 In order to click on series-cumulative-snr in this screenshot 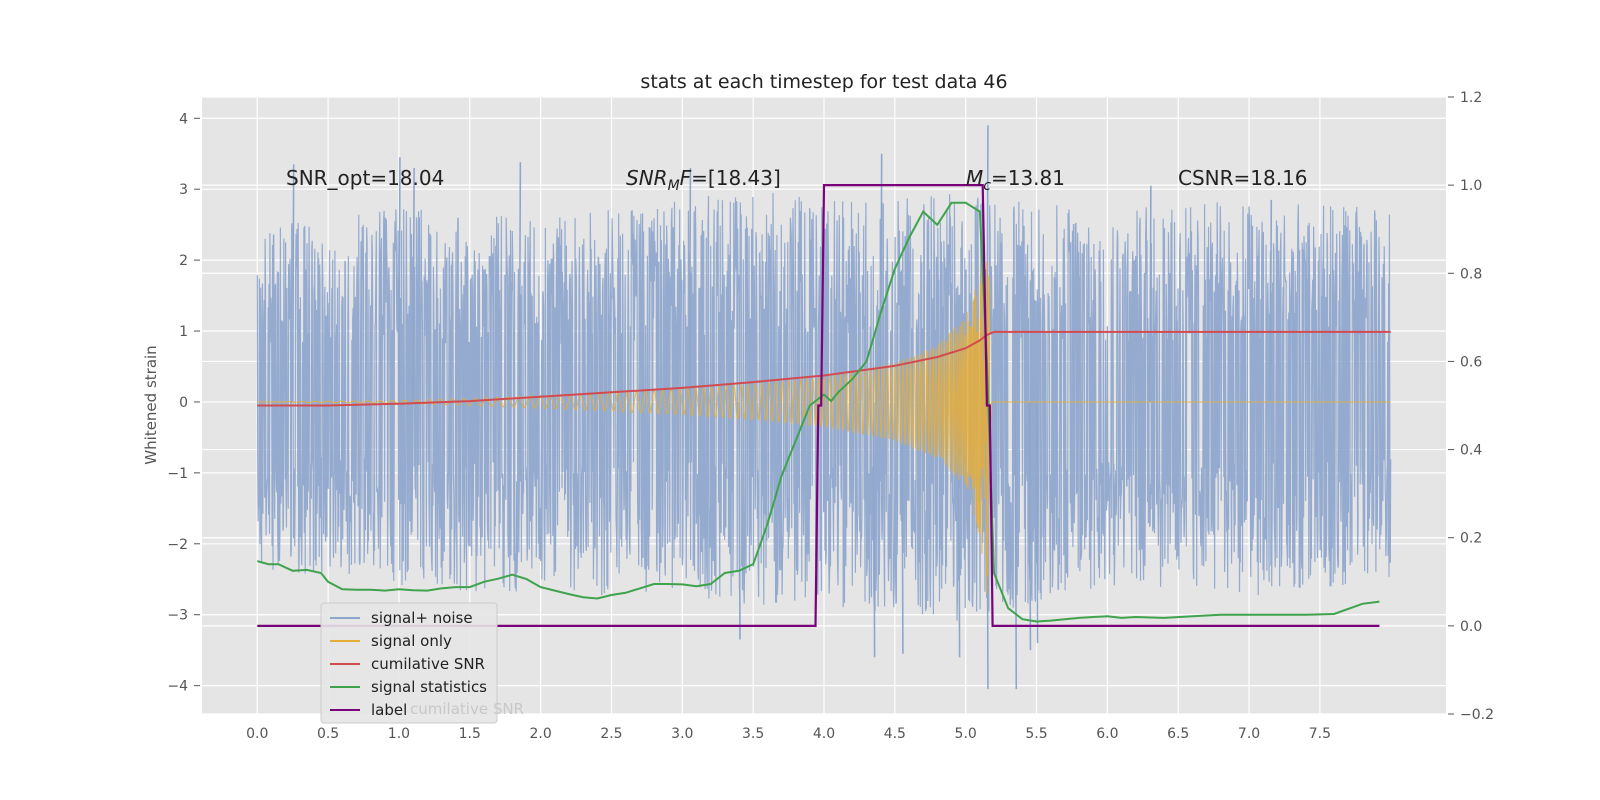, I will do `click(824, 368)`.